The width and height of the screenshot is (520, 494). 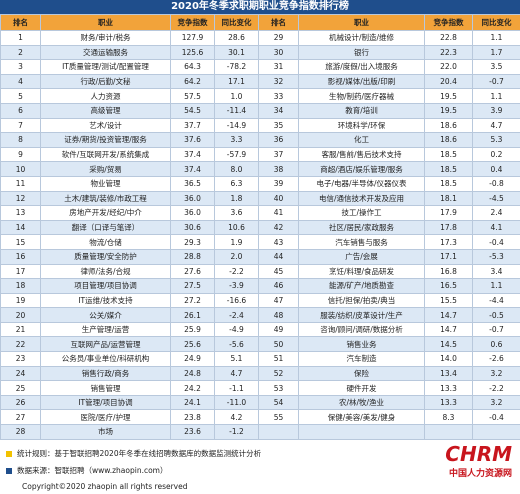 I want to click on table-cell: -2.6, so click(x=496, y=359).